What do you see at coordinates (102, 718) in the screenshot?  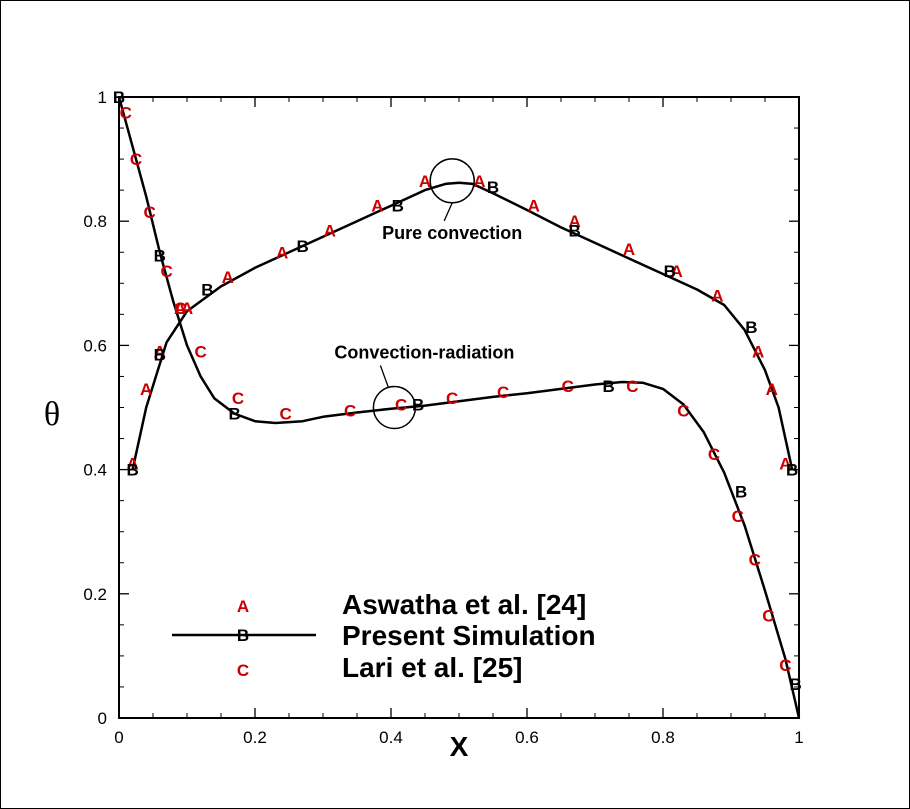 I see `y-tick-label: 0` at bounding box center [102, 718].